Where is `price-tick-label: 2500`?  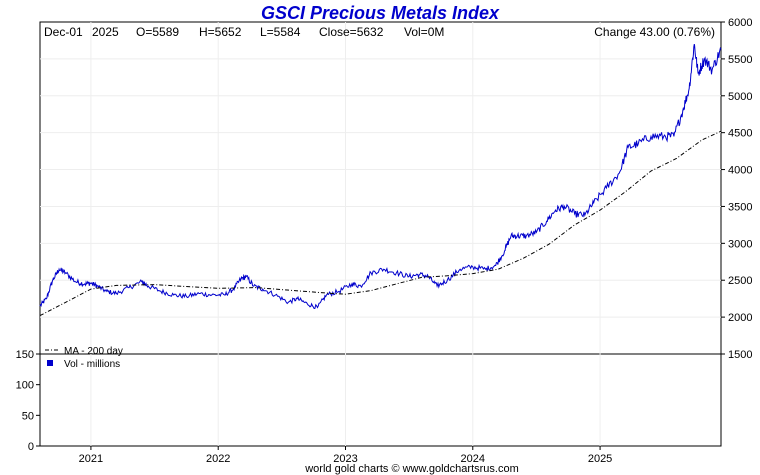
price-tick-label: 2500 is located at coordinates (740, 281).